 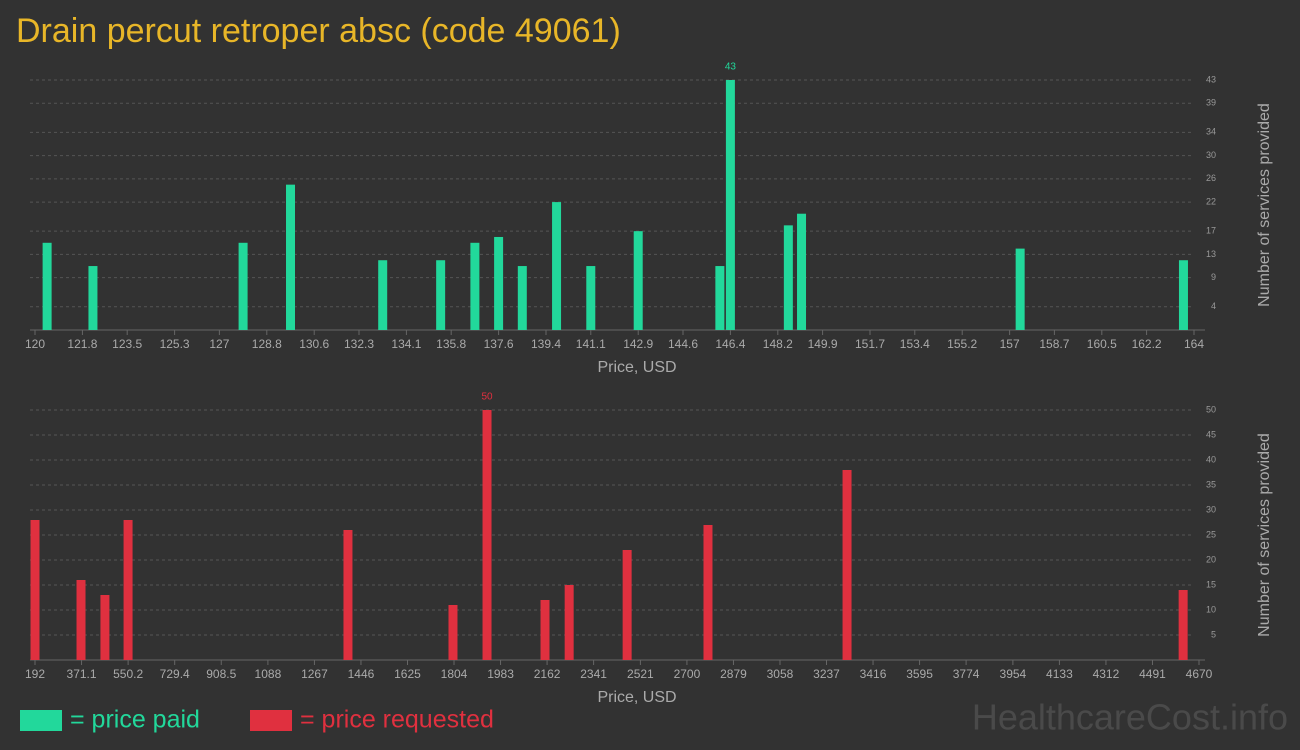 I want to click on x-tick-label: 1446, so click(x=361, y=674).